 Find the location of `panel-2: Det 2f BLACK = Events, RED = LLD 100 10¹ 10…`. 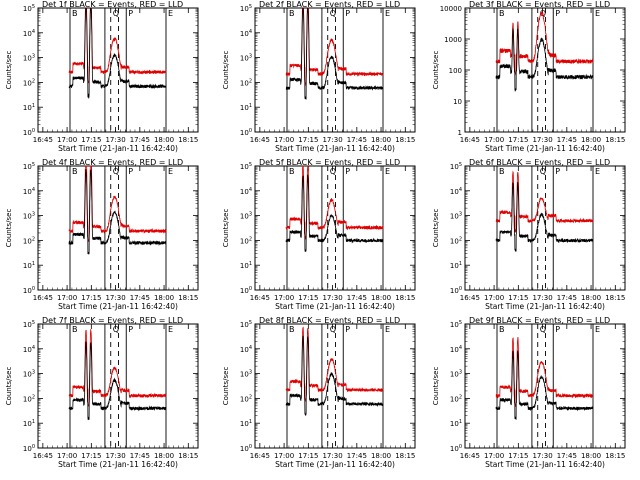

panel-2: Det 2f BLACK = Events, RED = LLD 100 10¹ 10… is located at coordinates (319, 76).